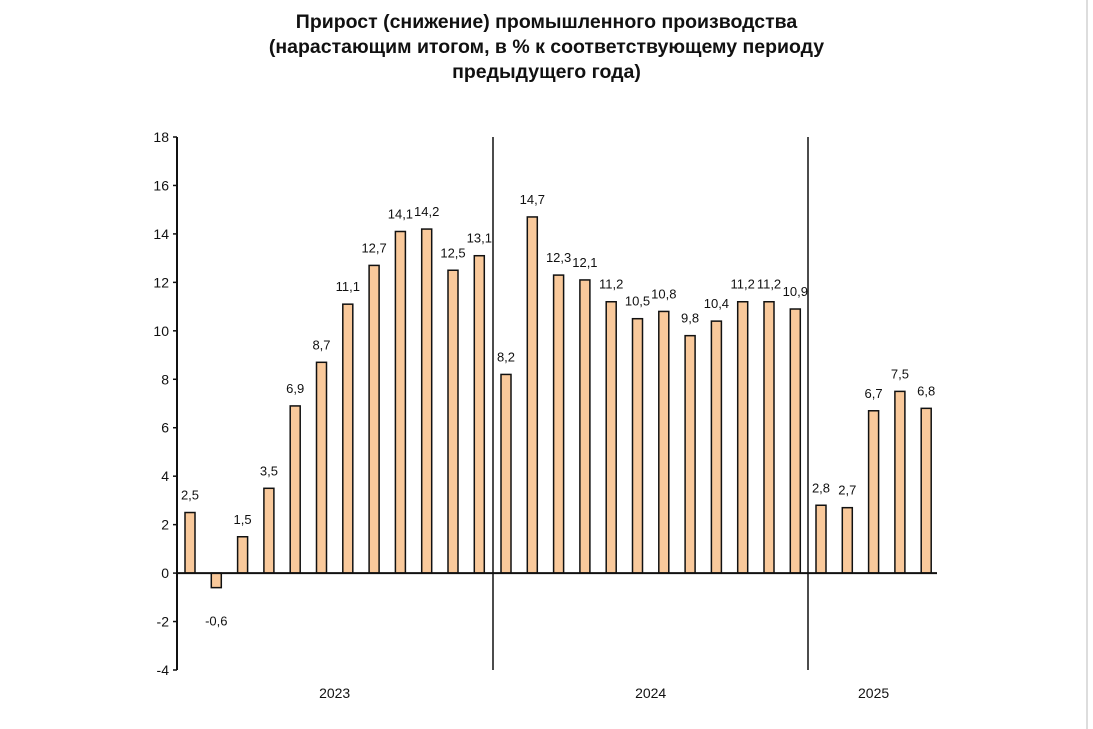 This screenshot has width=1093, height=729. I want to click on y-tick-label: 14, so click(161, 234).